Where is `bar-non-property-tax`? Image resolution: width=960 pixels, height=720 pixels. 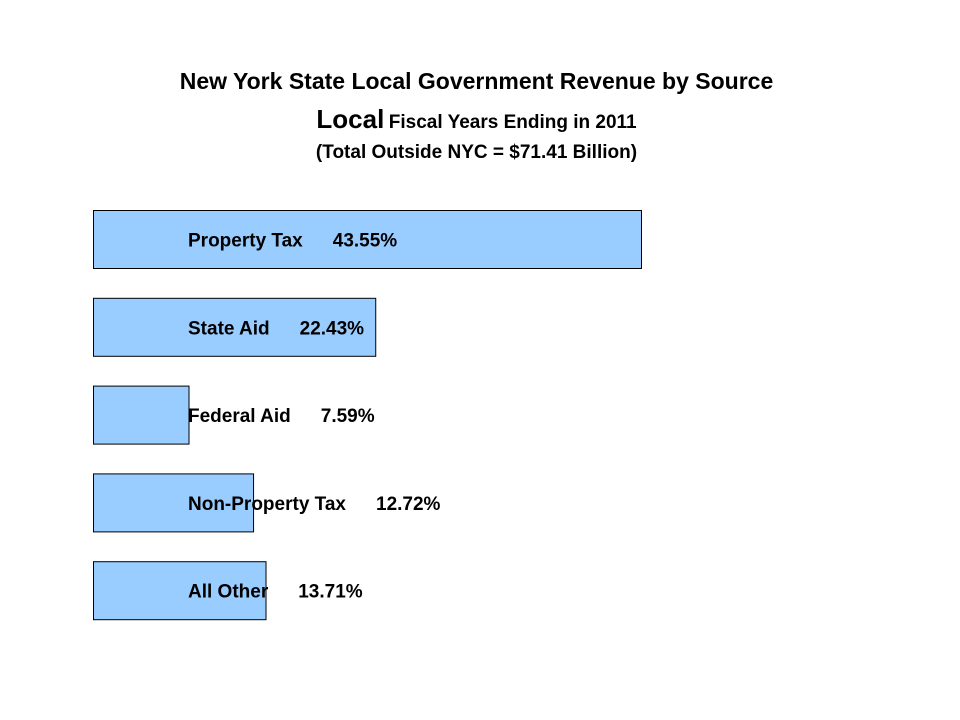 bar-non-property-tax is located at coordinates (174, 503).